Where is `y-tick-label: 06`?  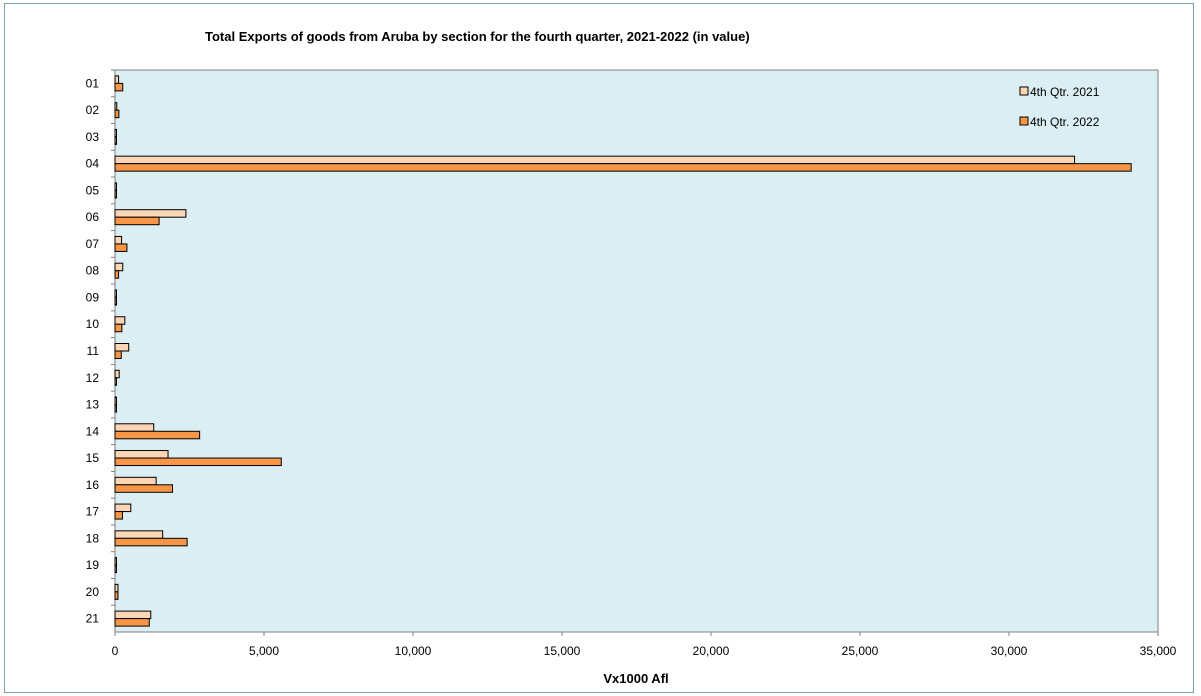 y-tick-label: 06 is located at coordinates (93, 217).